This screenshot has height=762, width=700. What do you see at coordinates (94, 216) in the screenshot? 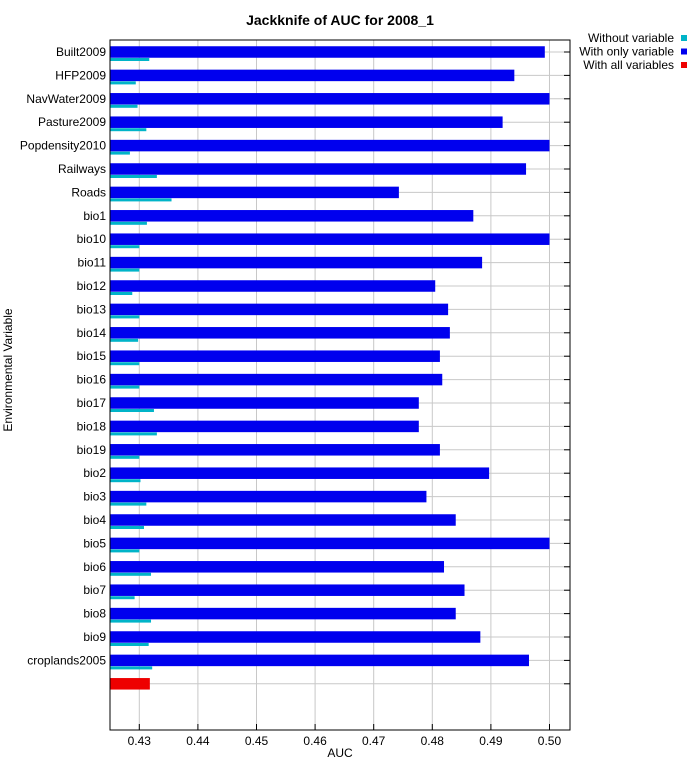
I see `y-tick-label: bio1` at bounding box center [94, 216].